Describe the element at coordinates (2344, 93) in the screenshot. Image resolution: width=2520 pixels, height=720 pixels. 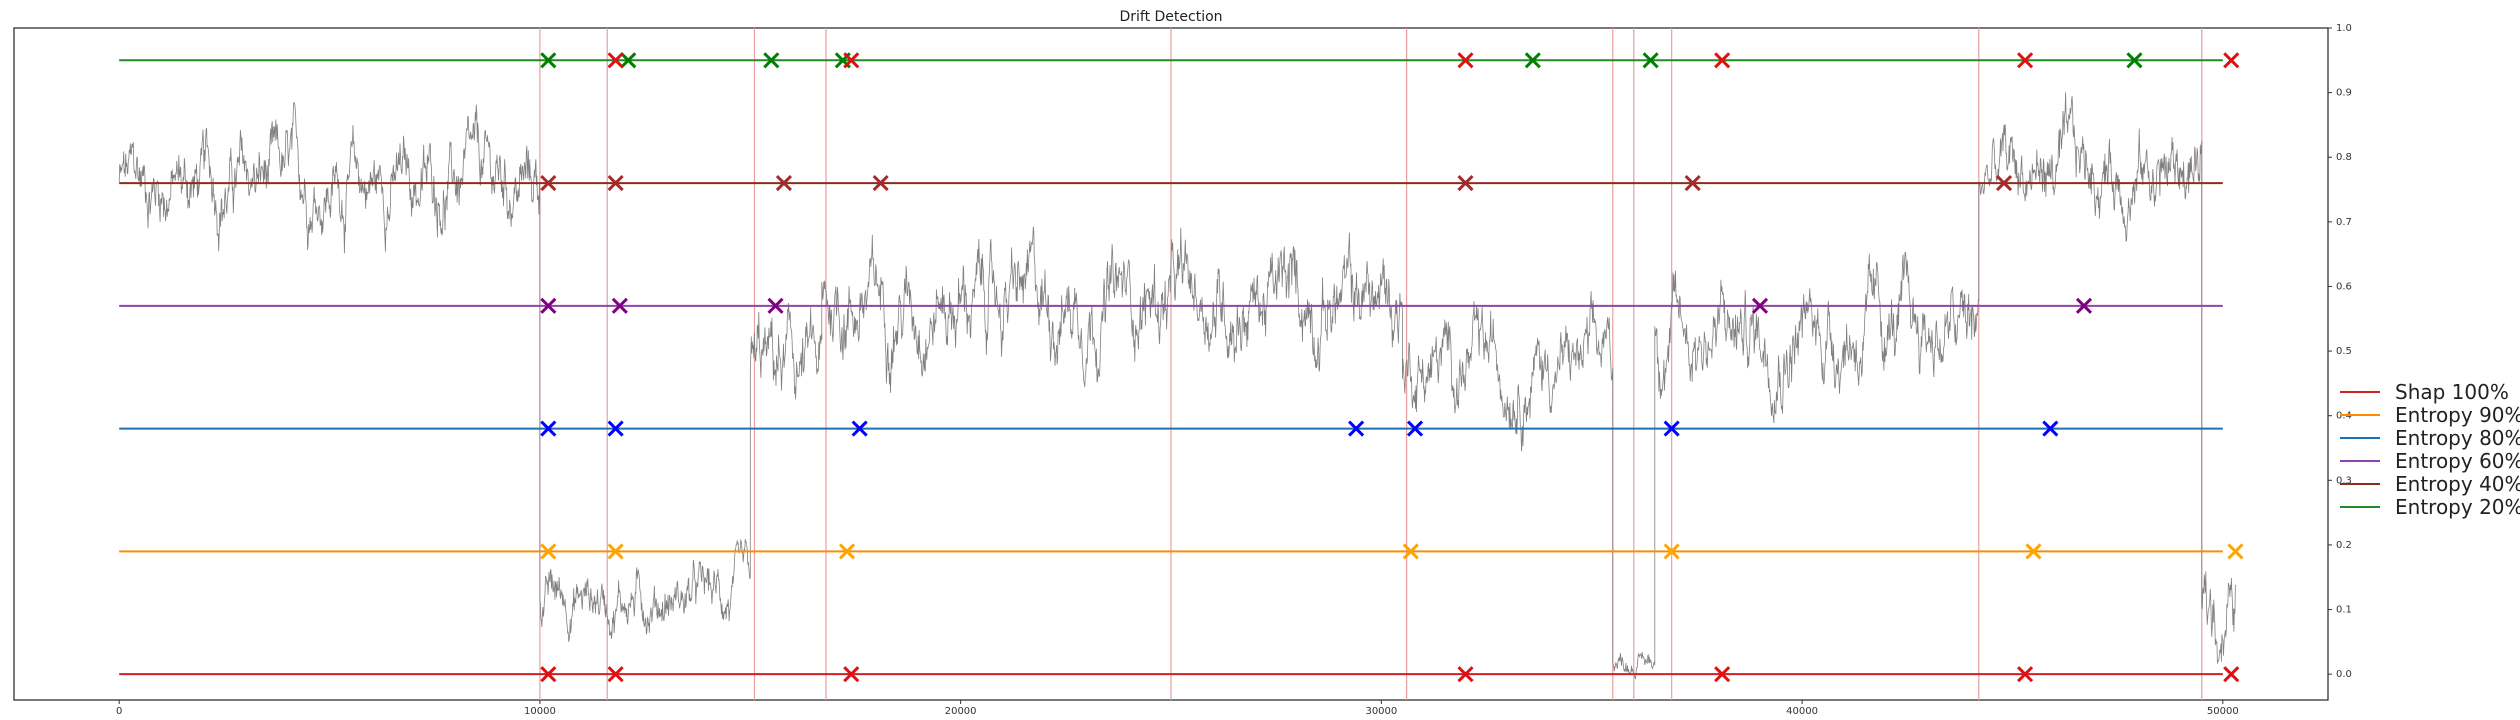
I see `y-tick-label: 0.9` at that location.